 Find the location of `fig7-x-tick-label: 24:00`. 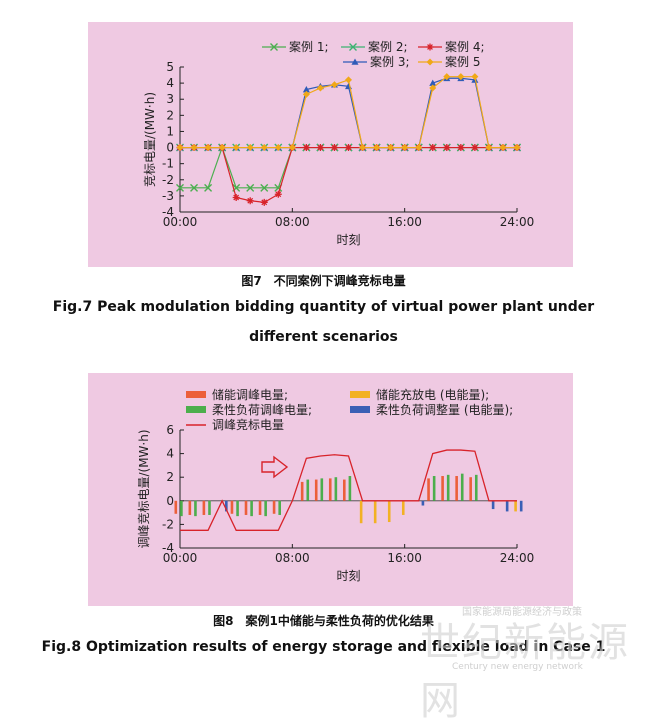

fig7-x-tick-label: 24:00 is located at coordinates (517, 222).